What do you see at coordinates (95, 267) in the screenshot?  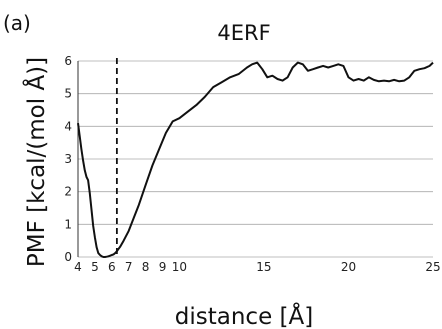 I see `x-tick-label: 5` at bounding box center [95, 267].